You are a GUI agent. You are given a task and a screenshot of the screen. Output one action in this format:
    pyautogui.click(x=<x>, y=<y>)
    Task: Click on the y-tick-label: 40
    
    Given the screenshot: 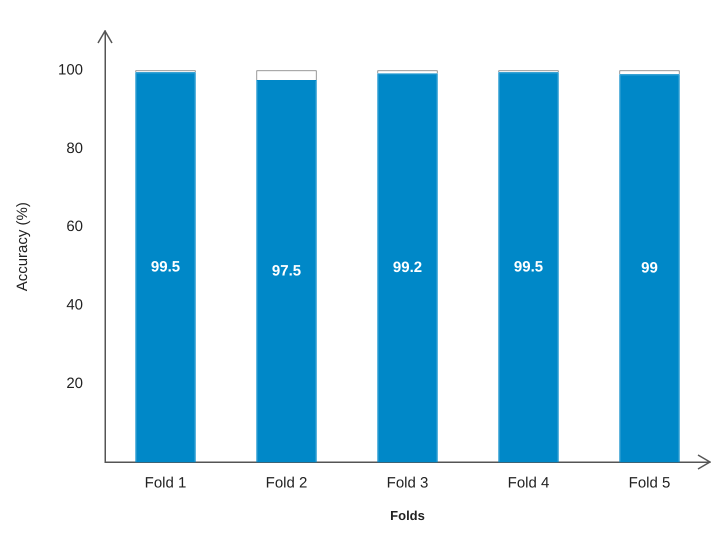 What is the action you would take?
    pyautogui.click(x=75, y=305)
    